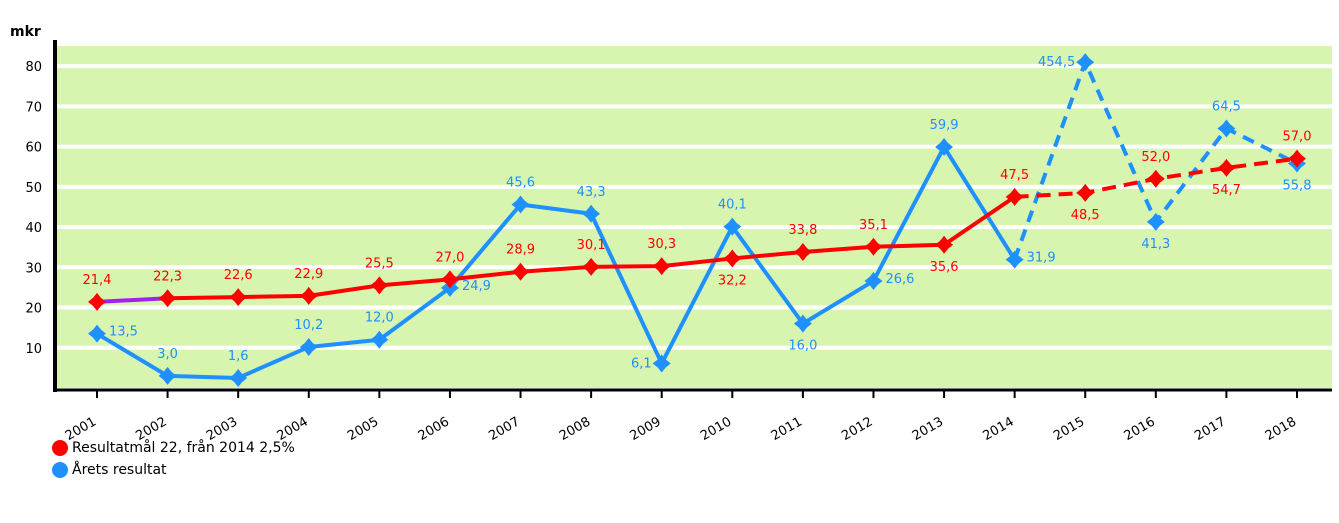 This screenshot has width=1339, height=523. Describe the element at coordinates (1069, 429) in the screenshot. I see `x-tick-label: 2015` at that location.